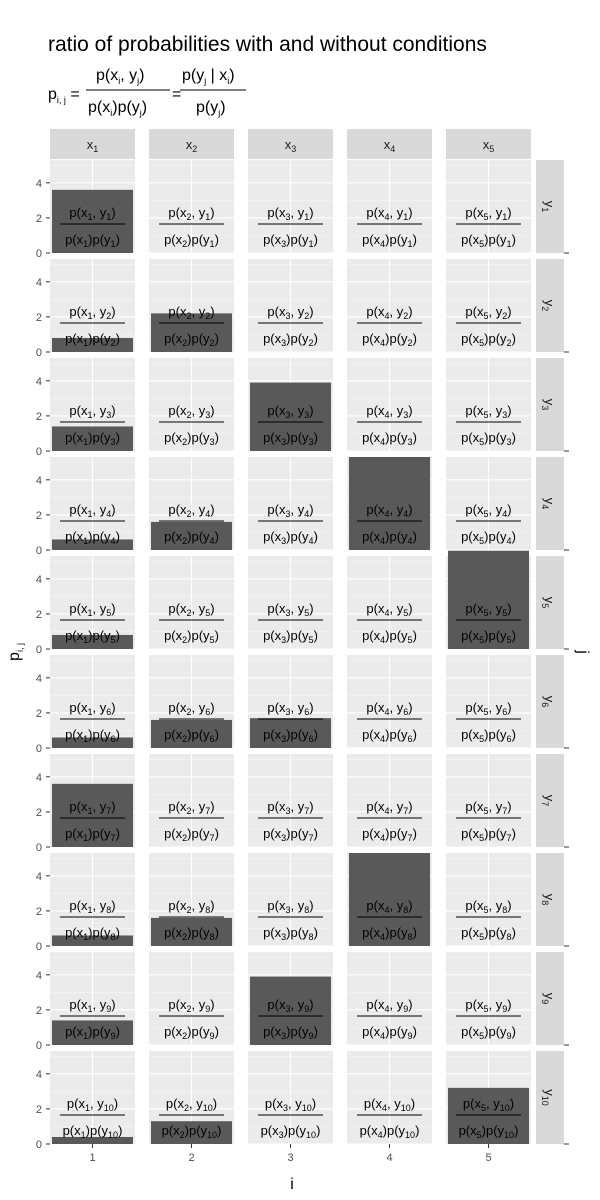  What do you see at coordinates (208, 76) in the screenshot?
I see `formula-frac2-numerator: p(yj | xi)` at bounding box center [208, 76].